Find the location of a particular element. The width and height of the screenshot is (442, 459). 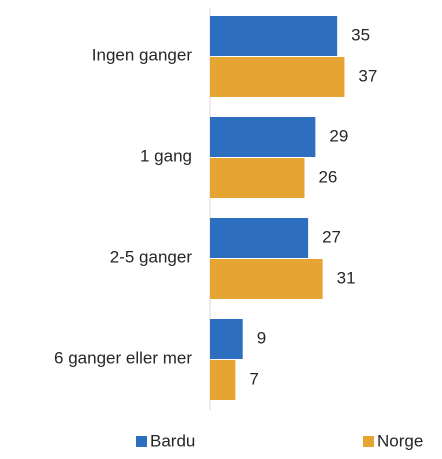

data-label: 7 is located at coordinates (253, 378).